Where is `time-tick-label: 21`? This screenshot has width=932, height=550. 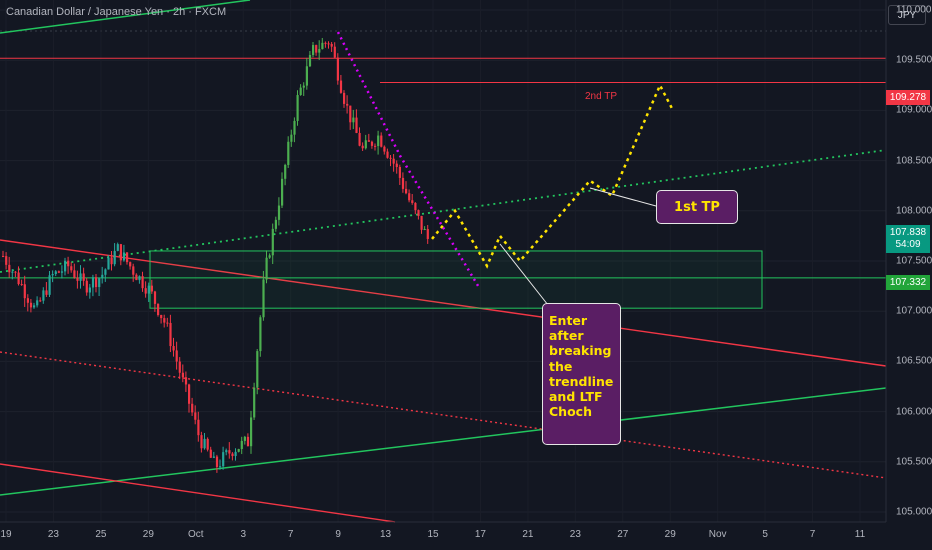
time-tick-label: 21 is located at coordinates (528, 534).